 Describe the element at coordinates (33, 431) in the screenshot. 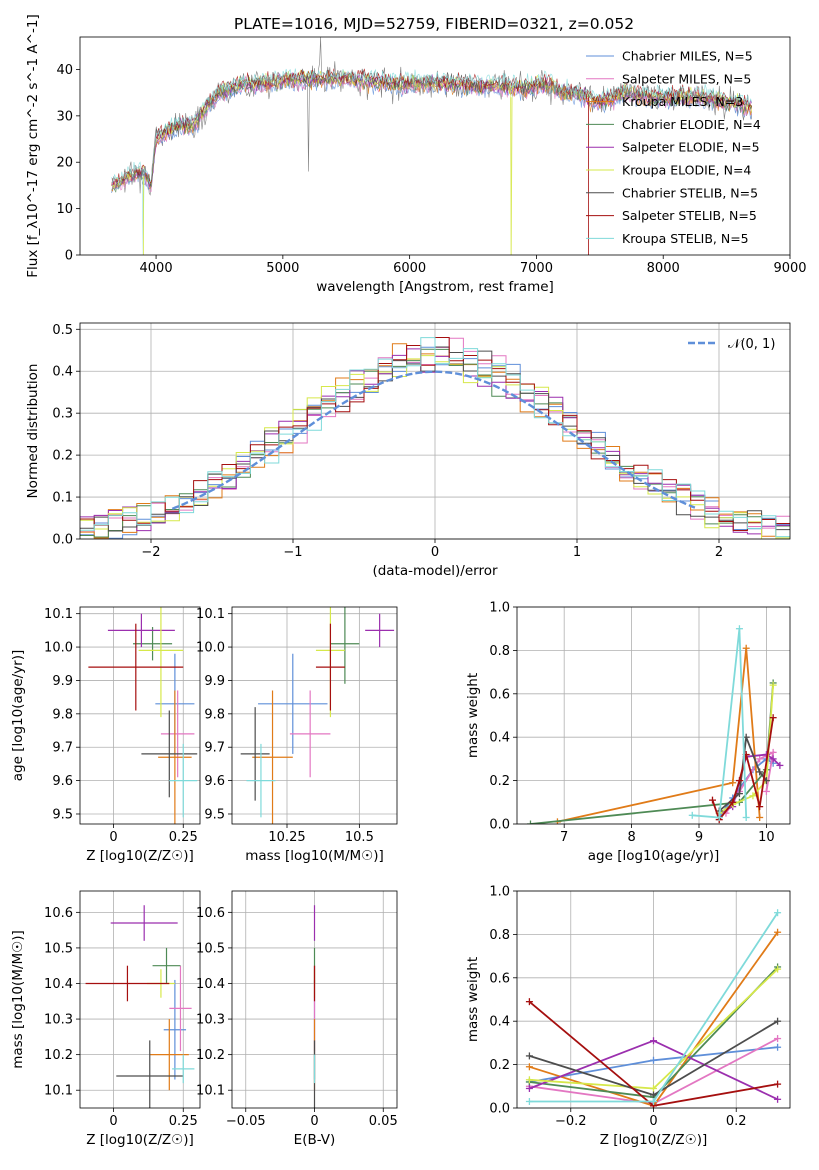

I see `y-axis-label: Normed distribution` at that location.